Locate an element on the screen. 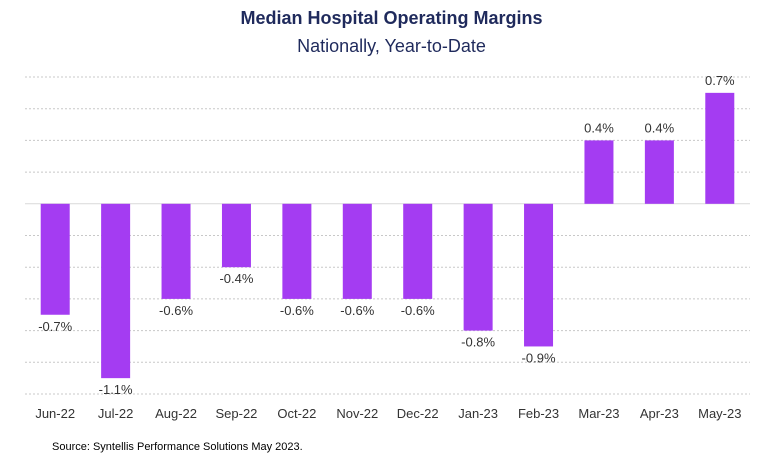 The width and height of the screenshot is (783, 463). x-tick-aug-22: Aug-22 is located at coordinates (176, 413).